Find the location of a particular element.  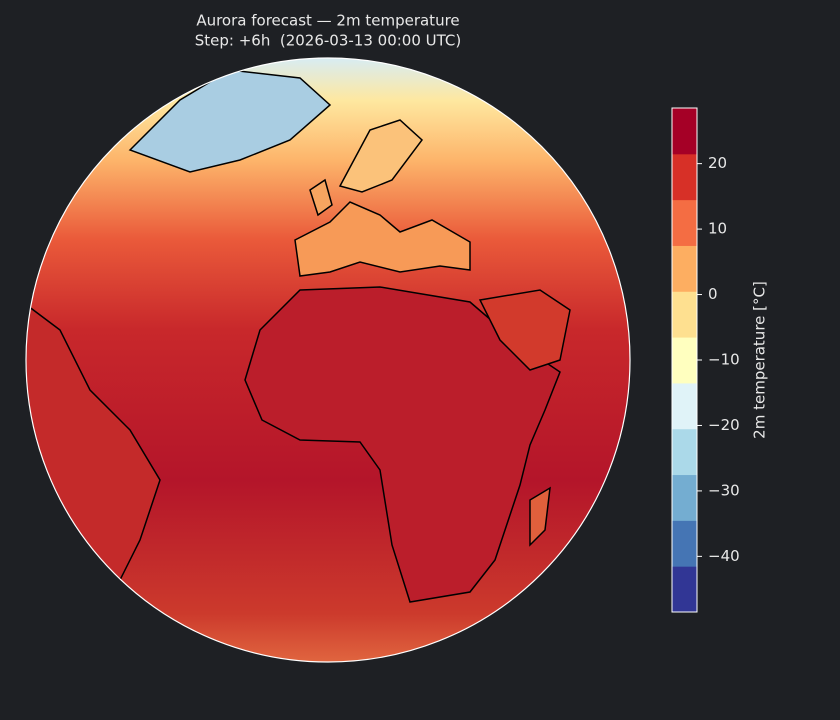

colorbar-tick-label: 10 is located at coordinates (717, 229).